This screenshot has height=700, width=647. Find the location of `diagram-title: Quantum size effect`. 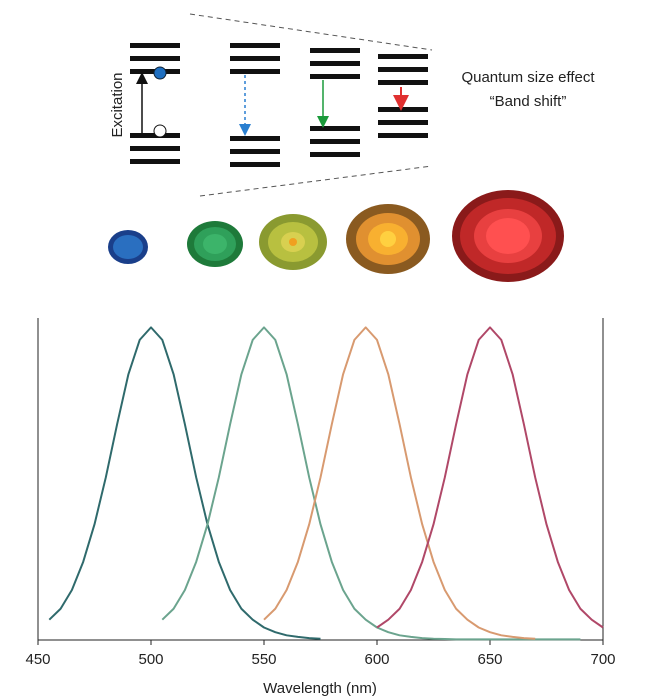

diagram-title: Quantum size effect is located at coordinates (528, 77).